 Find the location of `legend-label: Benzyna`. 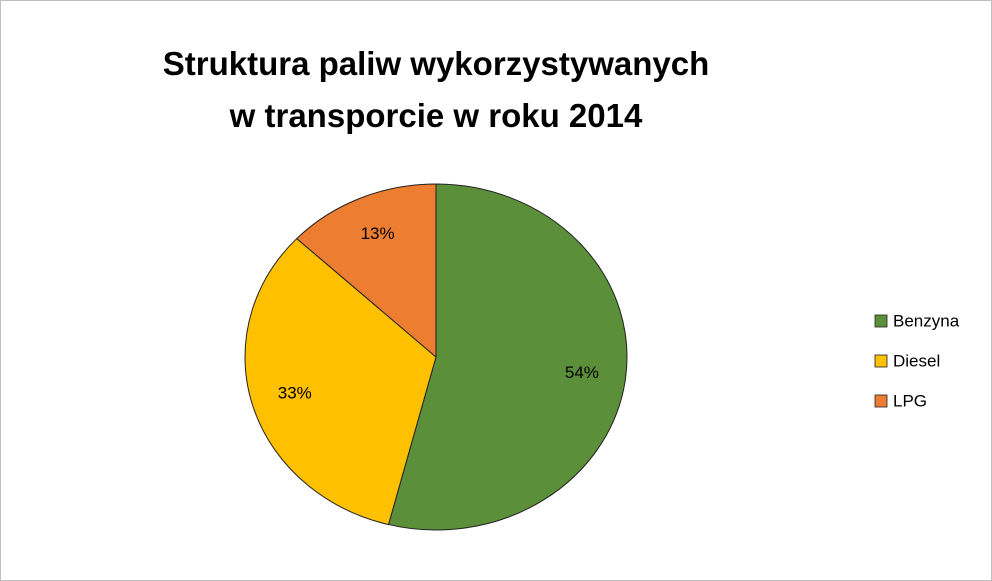

legend-label: Benzyna is located at coordinates (926, 320).